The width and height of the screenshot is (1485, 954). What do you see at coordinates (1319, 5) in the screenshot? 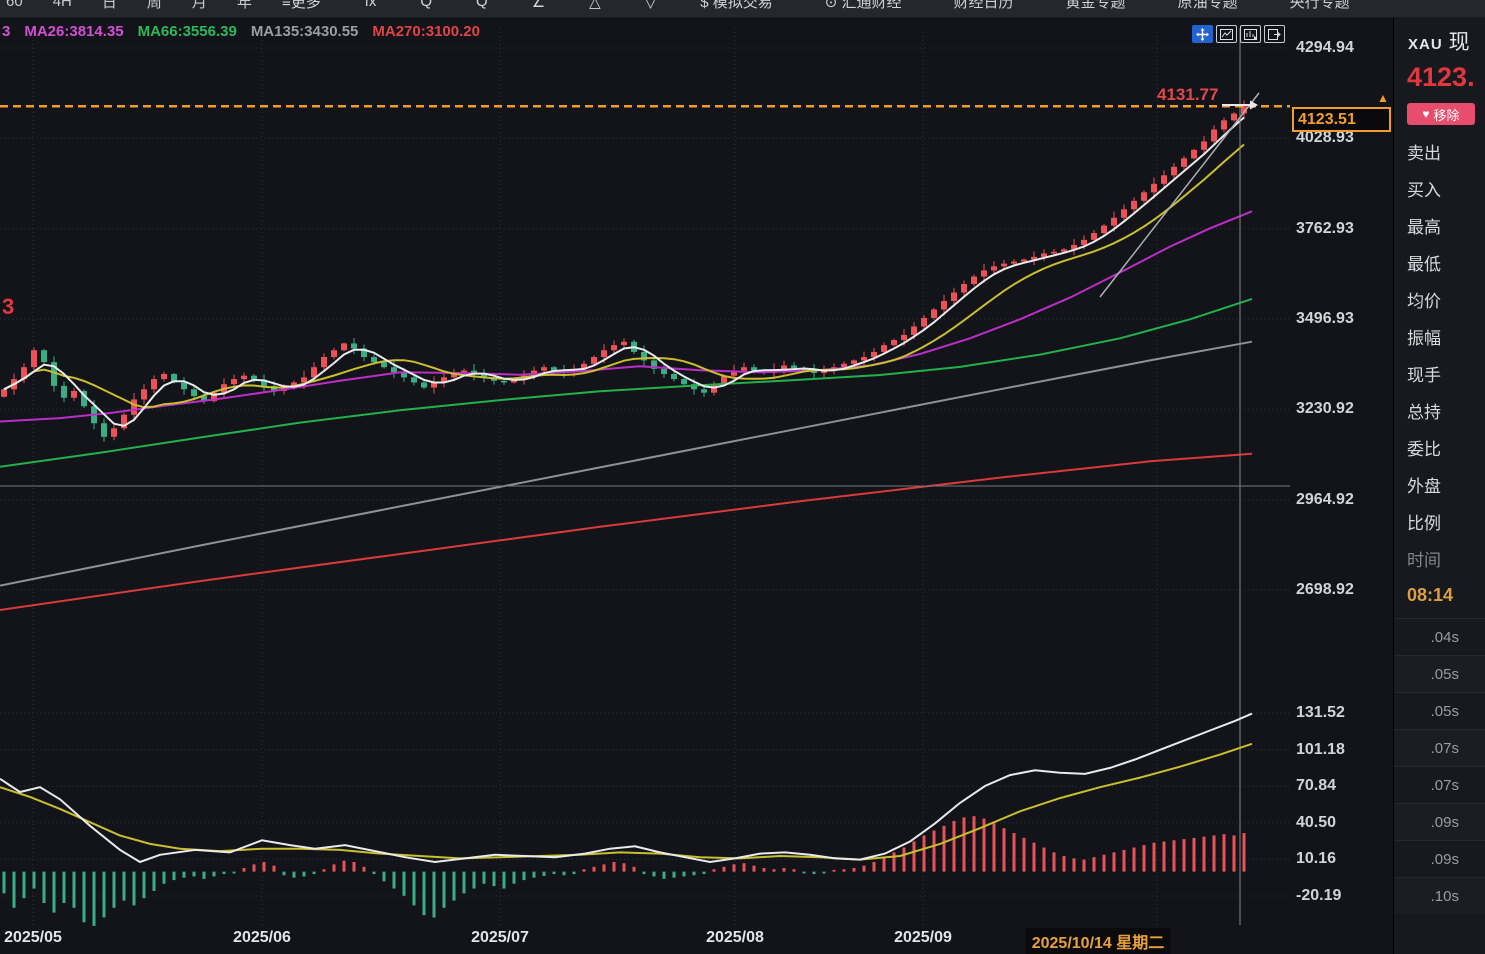
I see `menu-item: 央行专题` at bounding box center [1319, 5].